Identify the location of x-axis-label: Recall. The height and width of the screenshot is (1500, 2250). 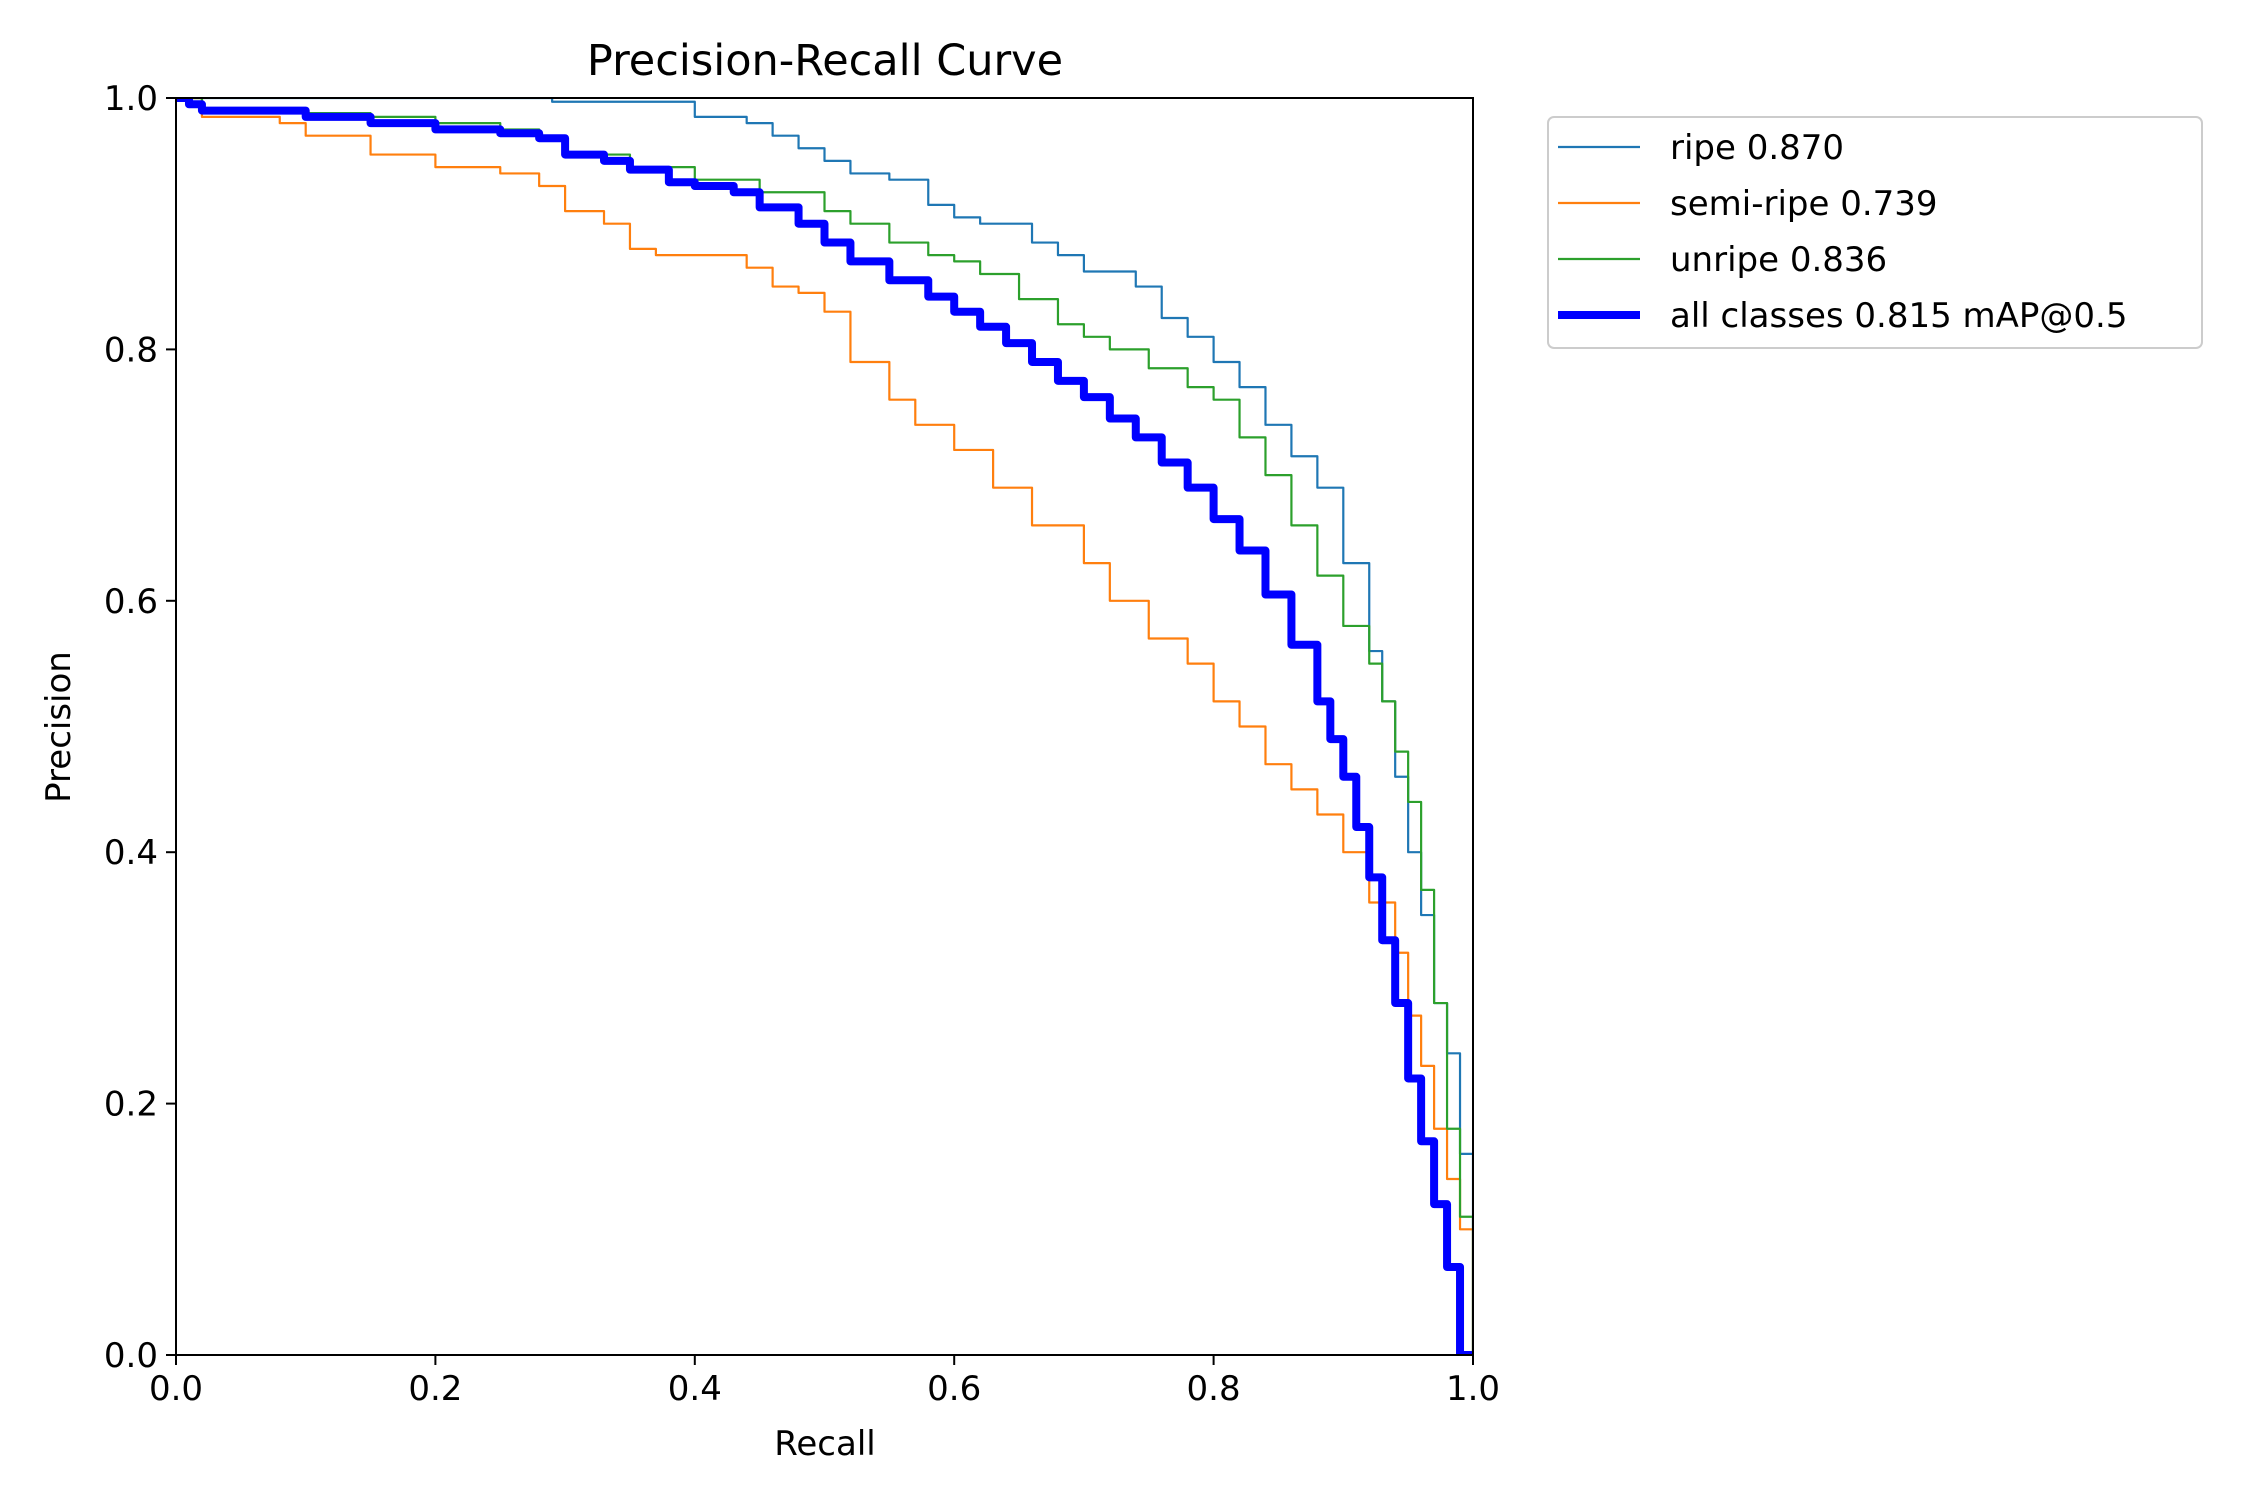
(824, 1444).